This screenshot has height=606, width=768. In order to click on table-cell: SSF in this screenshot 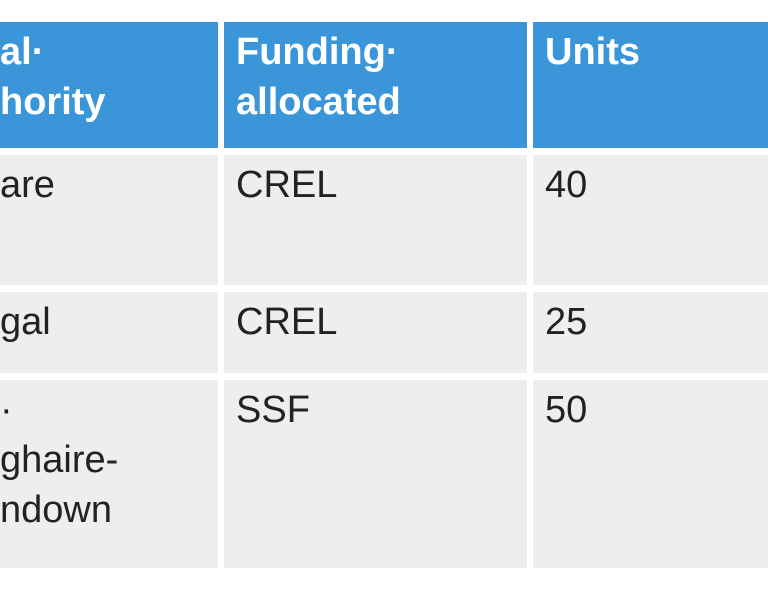, I will do `click(375, 474)`.